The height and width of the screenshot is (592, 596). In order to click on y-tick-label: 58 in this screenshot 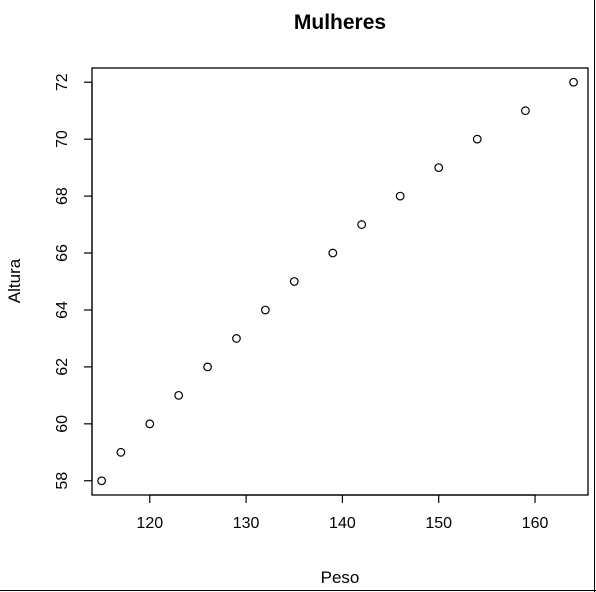, I will do `click(62, 481)`.